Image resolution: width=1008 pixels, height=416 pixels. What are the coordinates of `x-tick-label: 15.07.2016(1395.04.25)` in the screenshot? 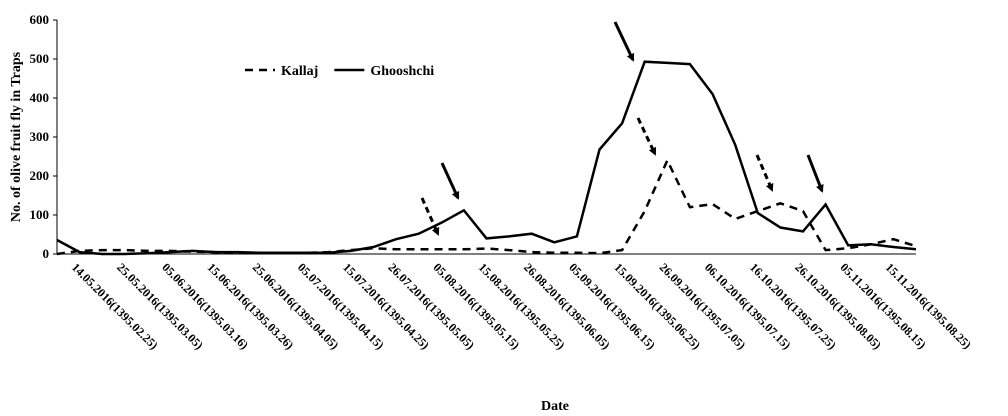 It's located at (386, 306).